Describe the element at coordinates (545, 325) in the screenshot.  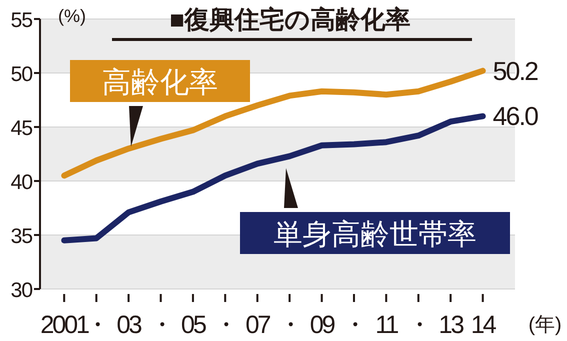
I see `x-axis-title: (年)` at that location.